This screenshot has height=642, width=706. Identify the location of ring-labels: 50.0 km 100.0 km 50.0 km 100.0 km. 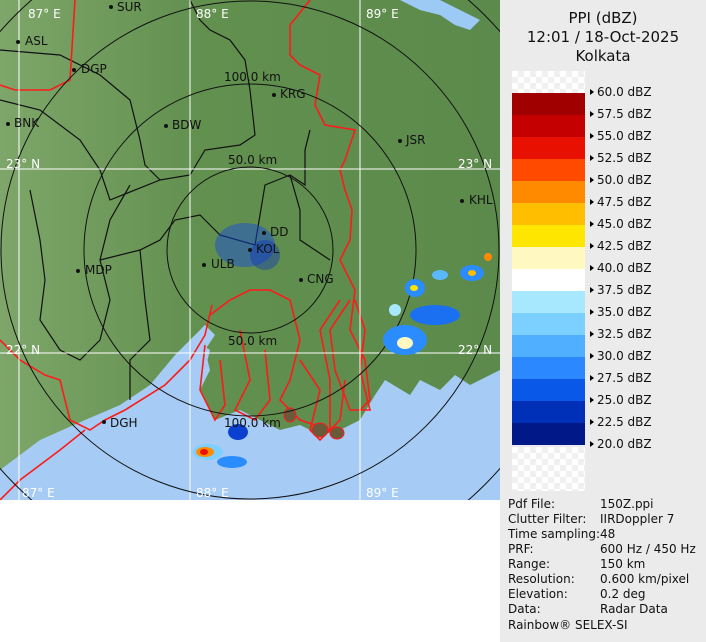
(252, 250).